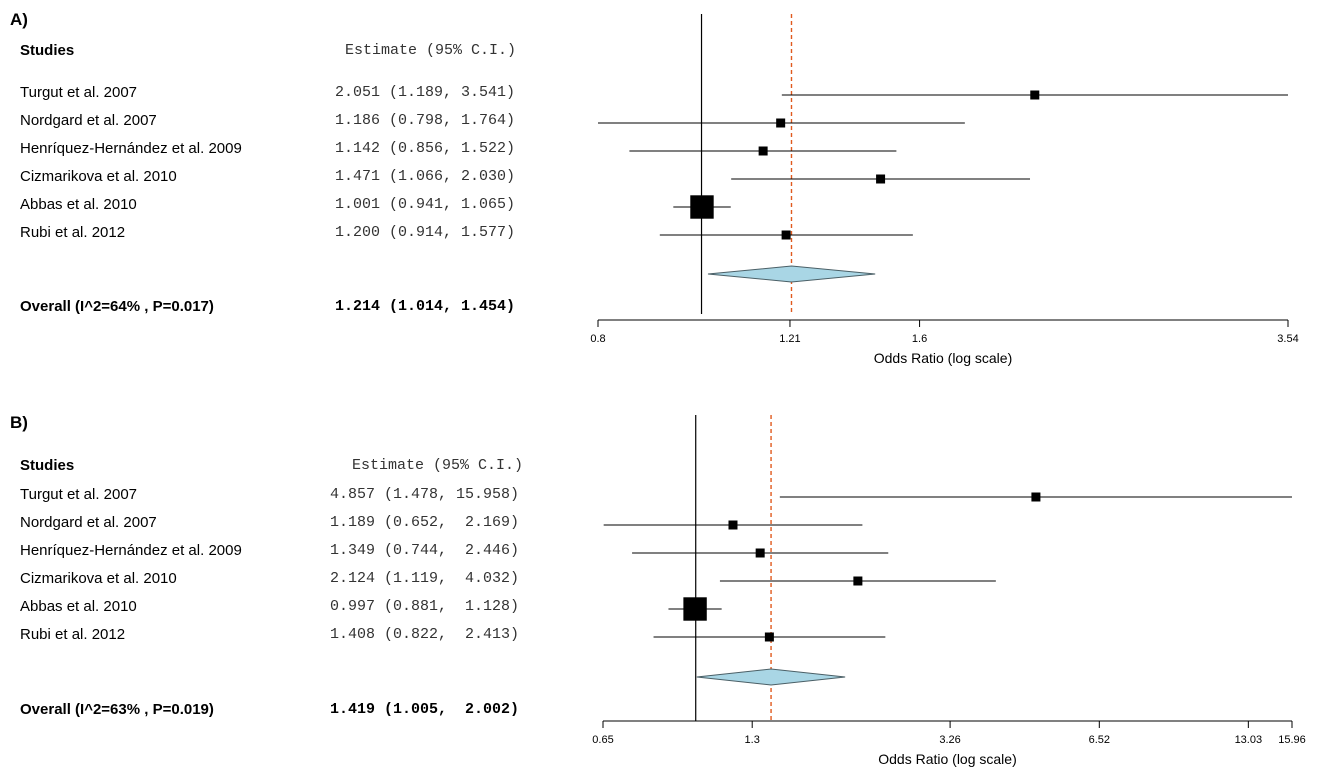  I want to click on overall-estimate: 1.419 (1.005, 2.002), so click(425, 709).